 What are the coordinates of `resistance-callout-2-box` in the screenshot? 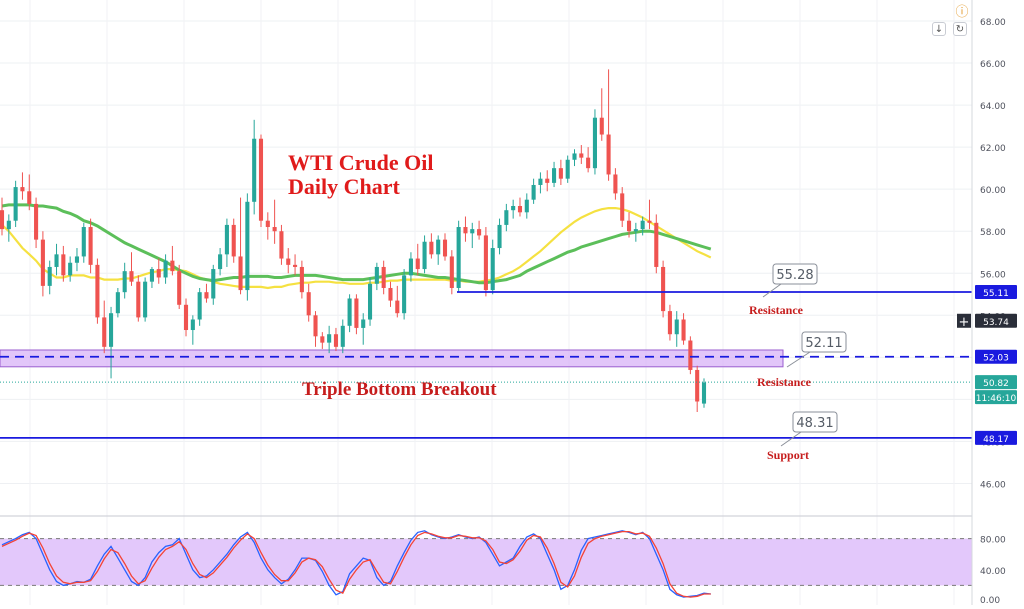 It's located at (824, 342).